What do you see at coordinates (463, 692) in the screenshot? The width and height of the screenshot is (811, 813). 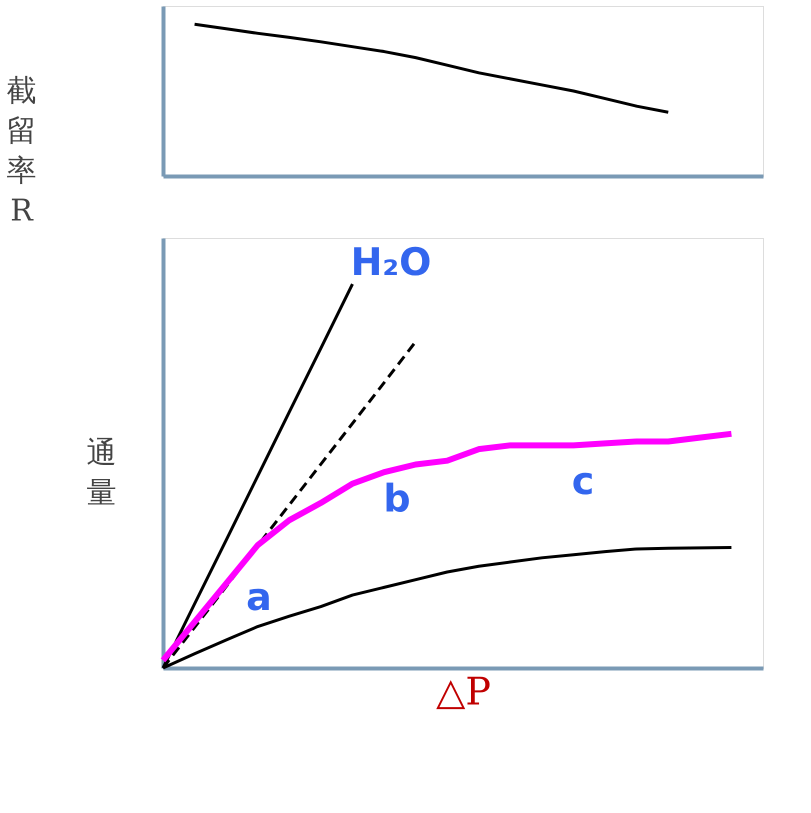 I see `x-axis-title: △P` at bounding box center [463, 692].